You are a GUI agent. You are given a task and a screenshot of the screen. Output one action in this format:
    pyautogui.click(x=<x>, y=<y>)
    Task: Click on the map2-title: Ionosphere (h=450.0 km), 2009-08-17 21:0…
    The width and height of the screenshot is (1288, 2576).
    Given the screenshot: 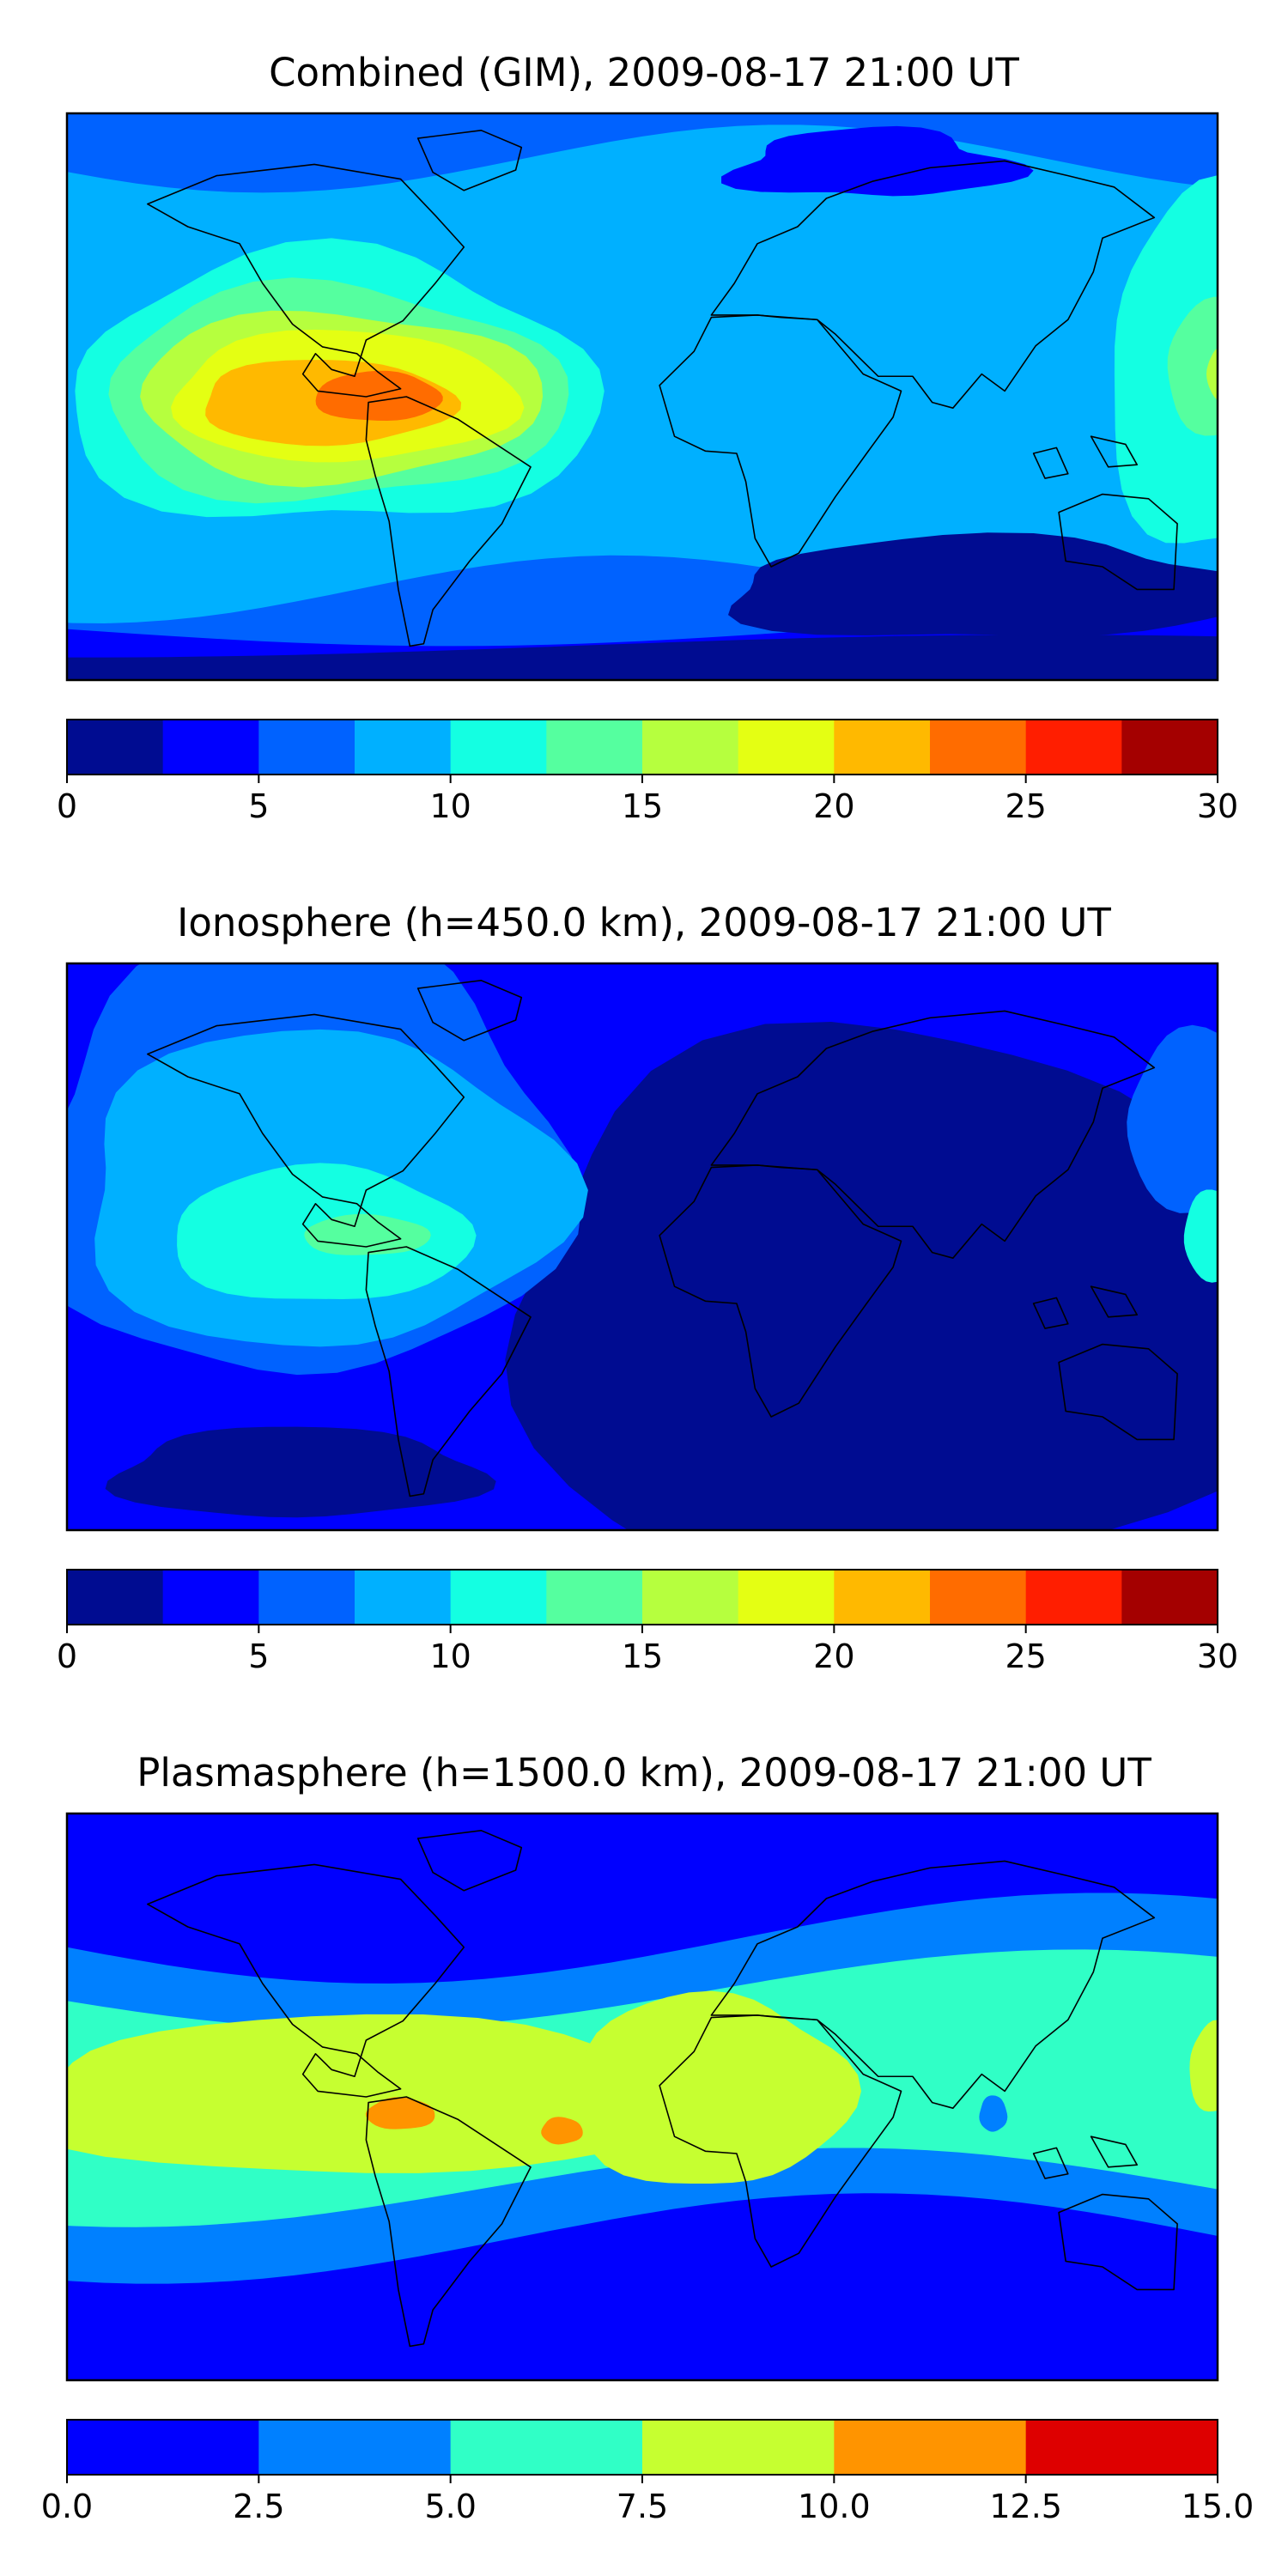 What is the action you would take?
    pyautogui.click(x=644, y=922)
    